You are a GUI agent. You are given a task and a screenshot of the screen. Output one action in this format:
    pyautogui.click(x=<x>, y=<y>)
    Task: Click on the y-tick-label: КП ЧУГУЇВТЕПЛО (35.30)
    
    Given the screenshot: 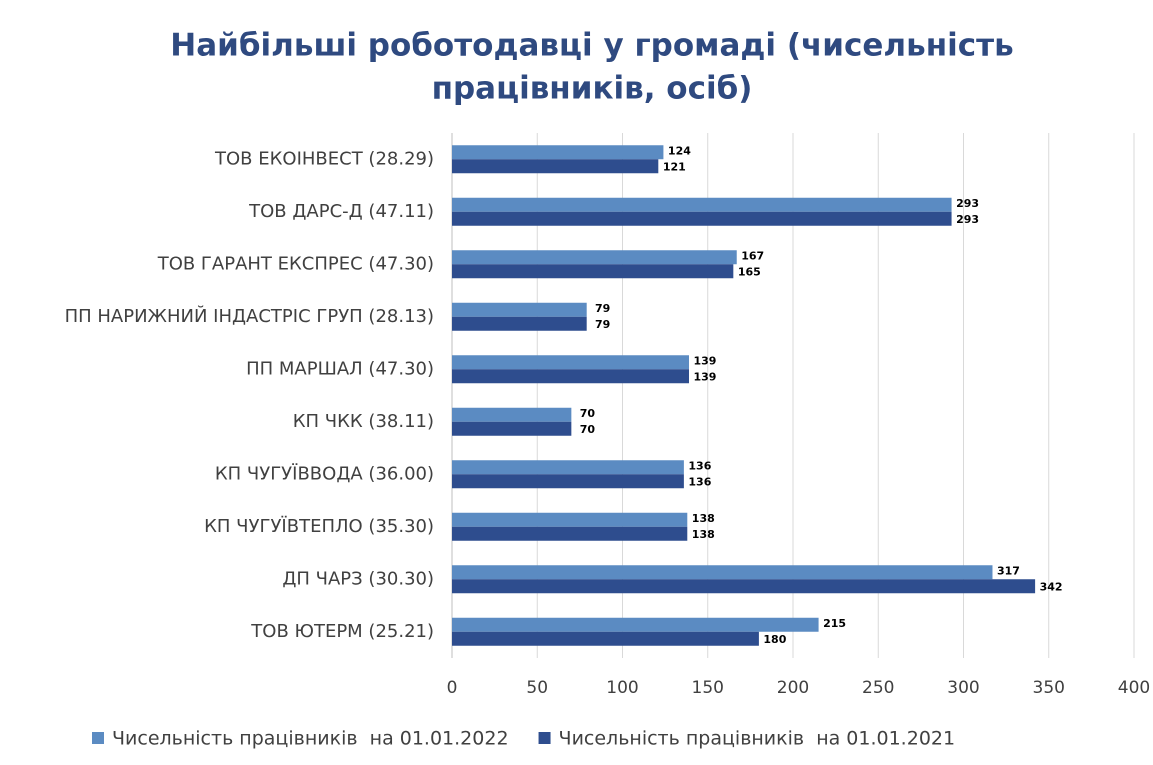 What is the action you would take?
    pyautogui.click(x=319, y=526)
    